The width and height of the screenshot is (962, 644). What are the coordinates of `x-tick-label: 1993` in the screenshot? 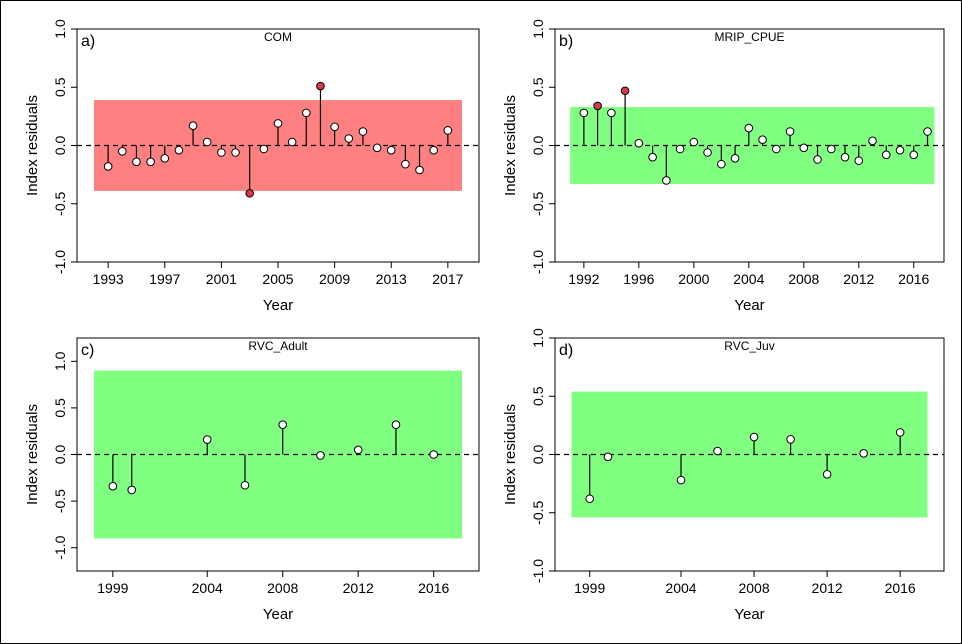 It's located at (108, 279).